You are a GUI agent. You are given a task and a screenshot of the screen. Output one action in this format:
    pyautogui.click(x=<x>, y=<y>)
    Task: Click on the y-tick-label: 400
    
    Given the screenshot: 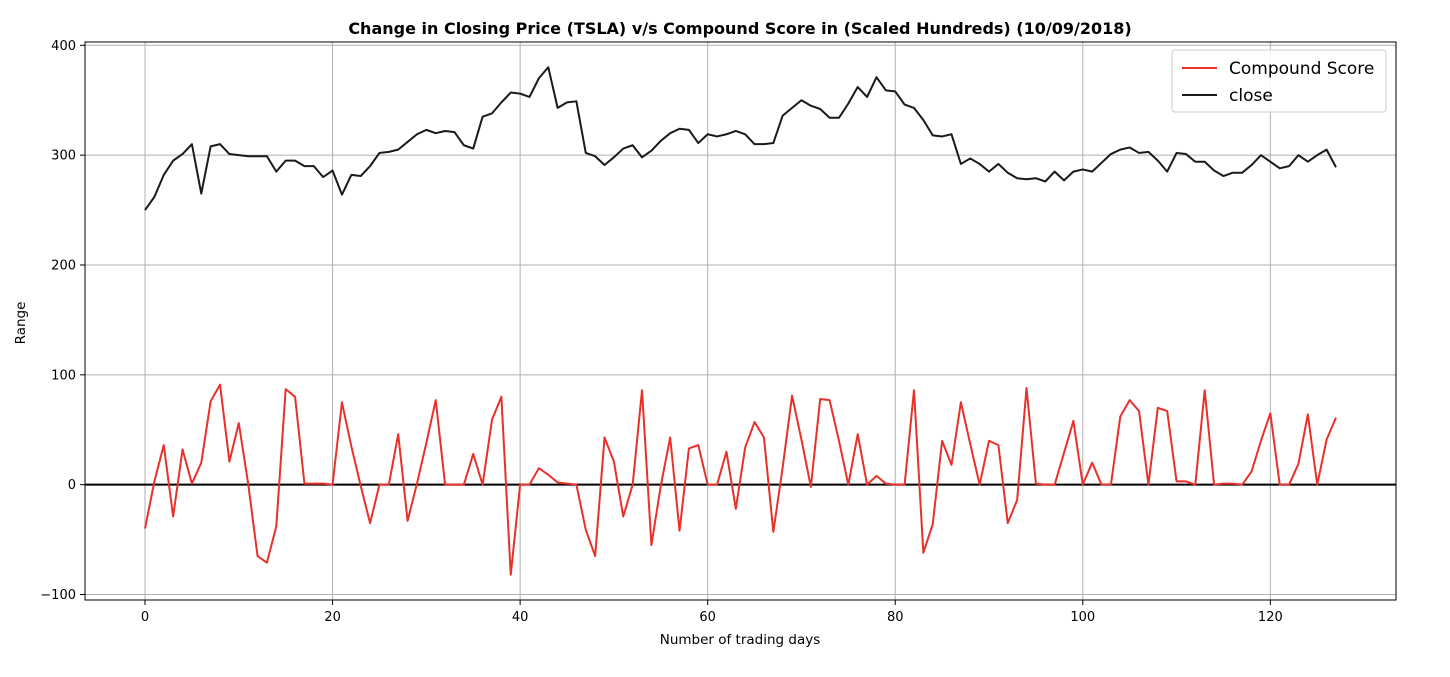 What is the action you would take?
    pyautogui.click(x=63, y=46)
    